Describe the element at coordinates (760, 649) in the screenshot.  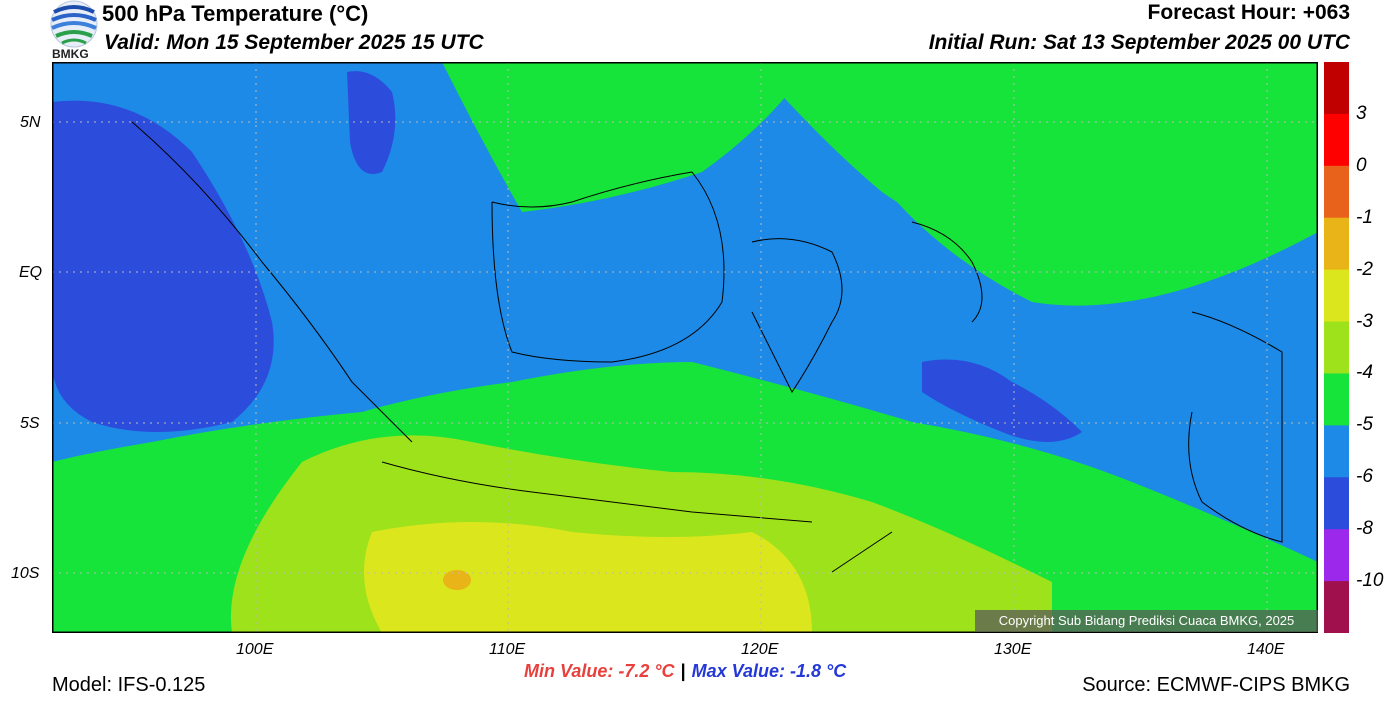
I see `lon-label-120e: 120E` at that location.